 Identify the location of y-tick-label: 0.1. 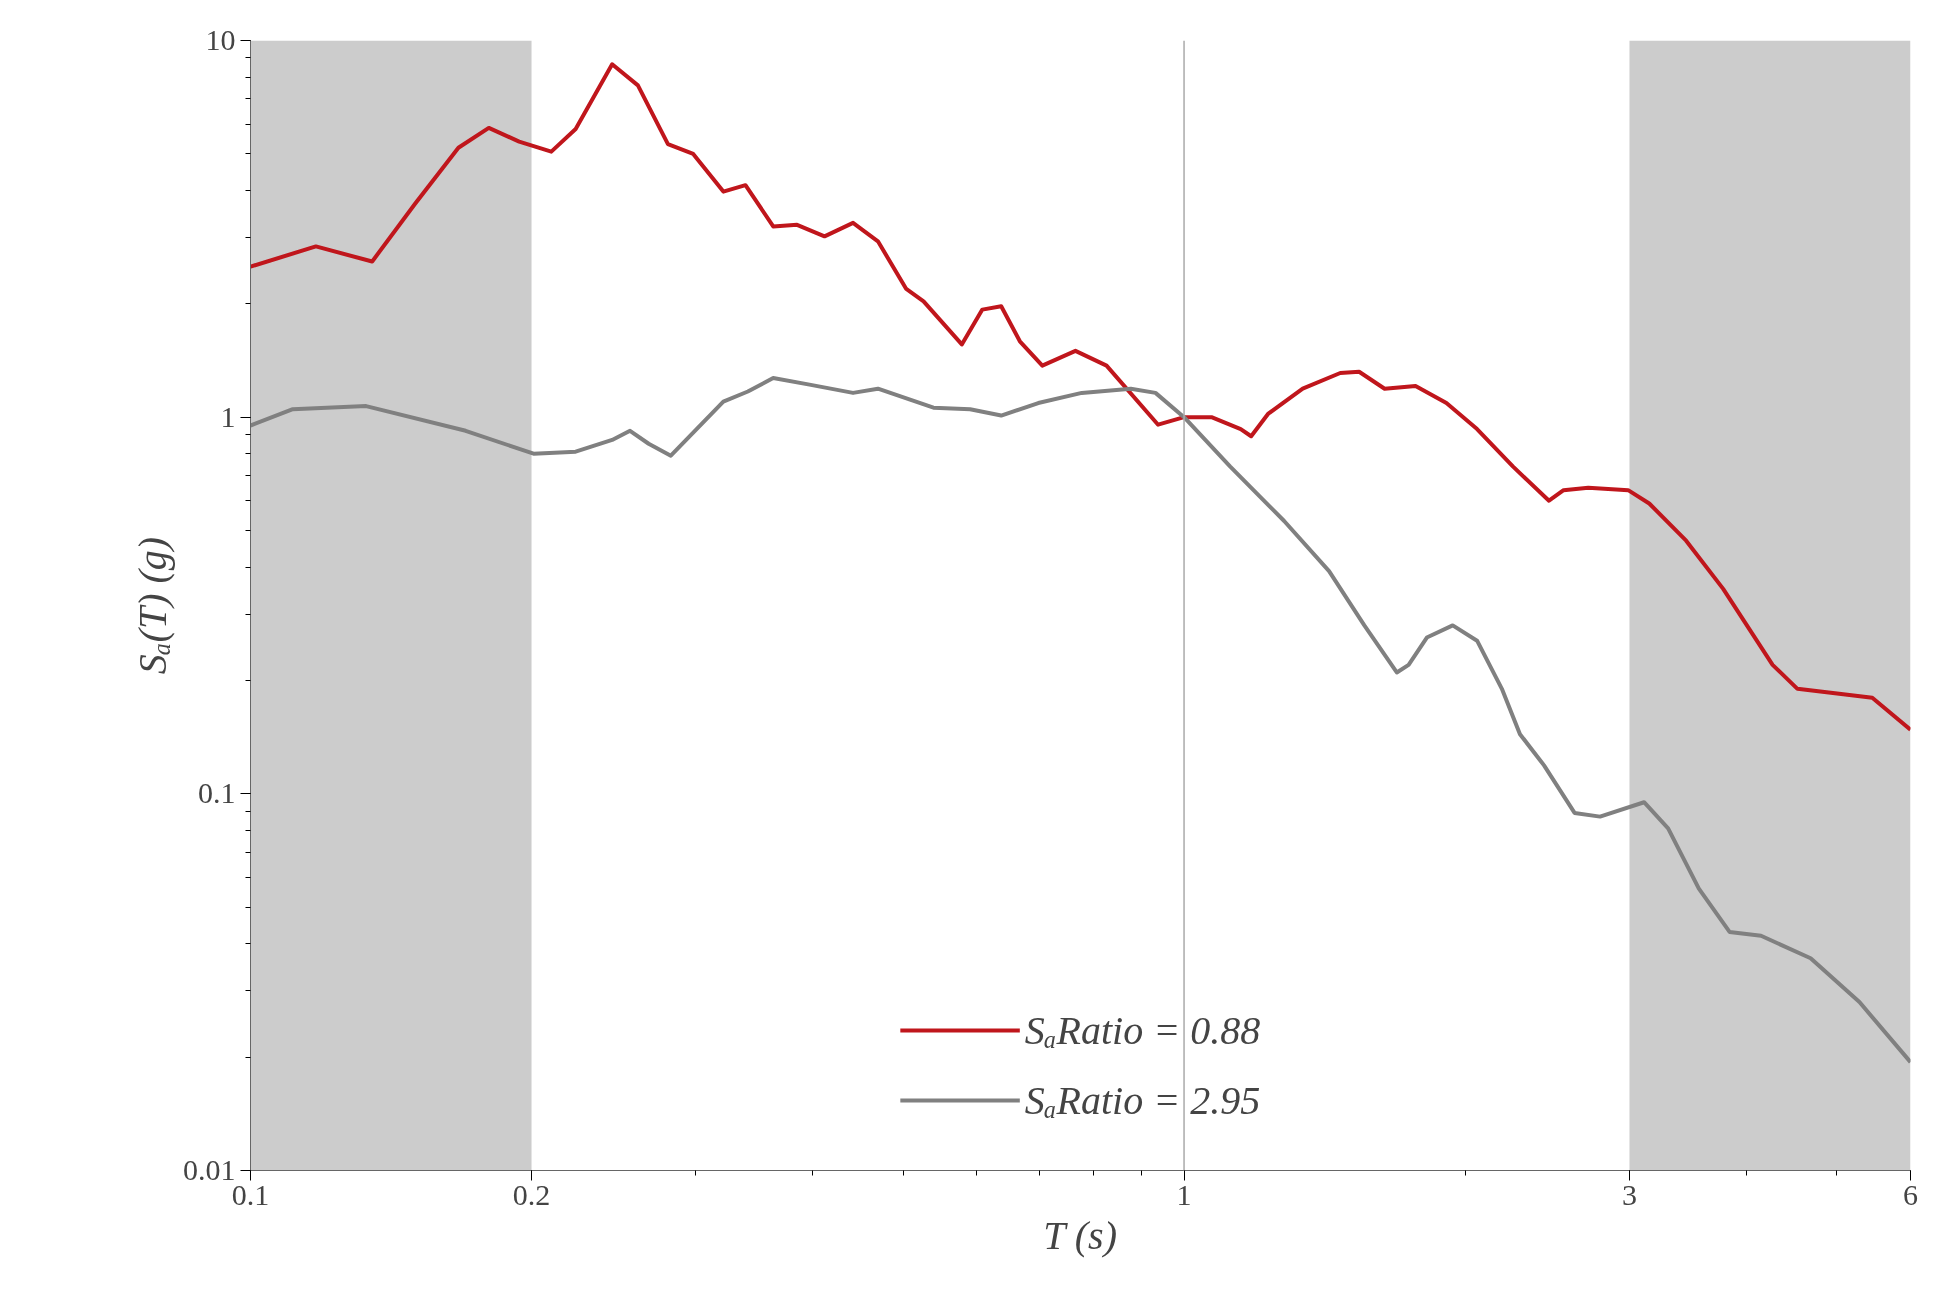
(217, 793).